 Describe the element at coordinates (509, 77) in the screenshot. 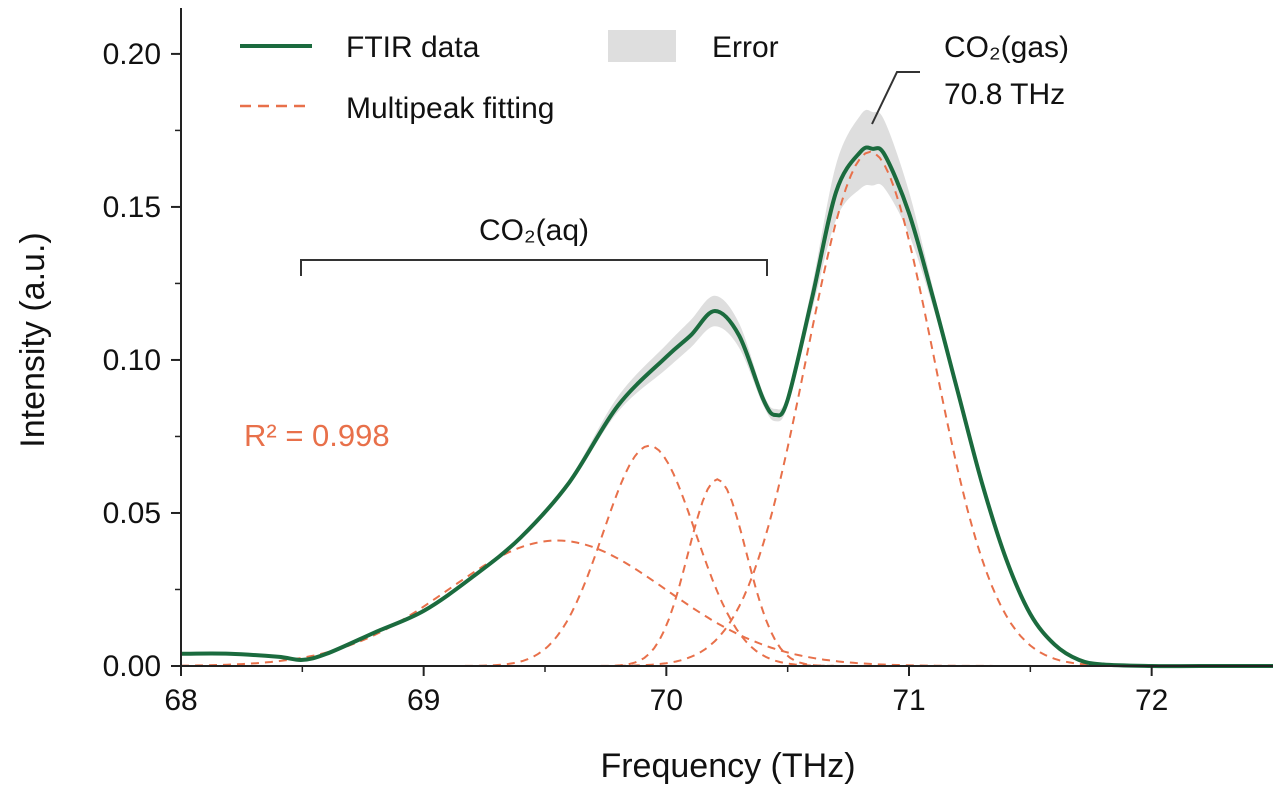

I see `legend: FTIR data Error Multipeak fitting` at that location.